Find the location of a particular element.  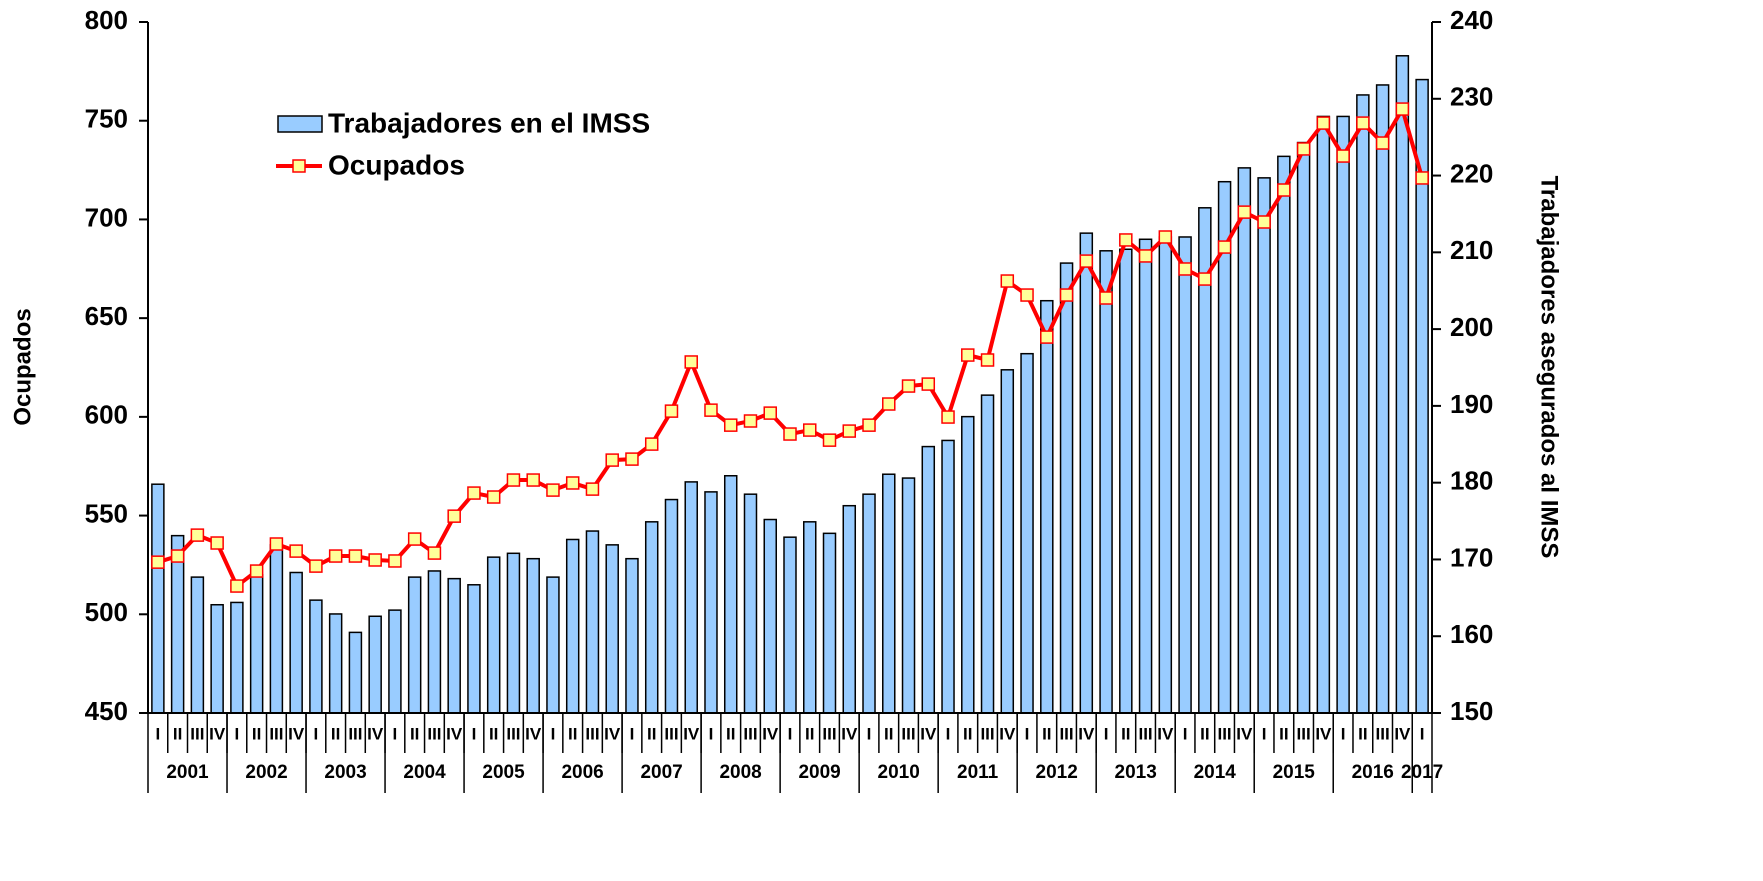

y-axis-label: Ocupados is located at coordinates (22, 366).